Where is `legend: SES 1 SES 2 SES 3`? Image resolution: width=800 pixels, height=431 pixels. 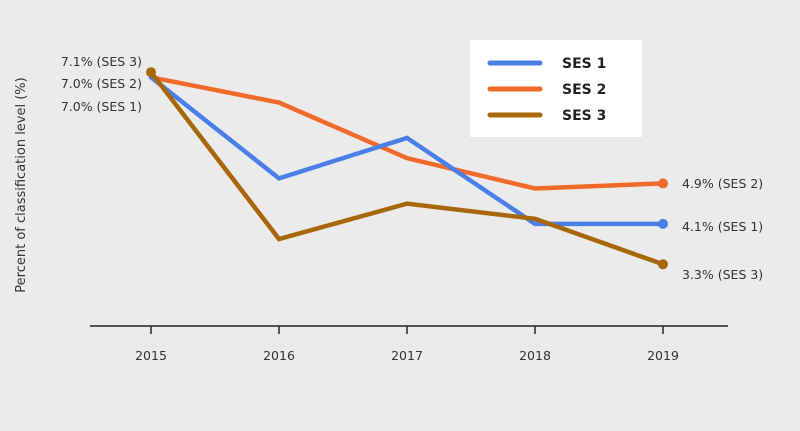 legend: SES 1 SES 2 SES 3 is located at coordinates (556, 88).